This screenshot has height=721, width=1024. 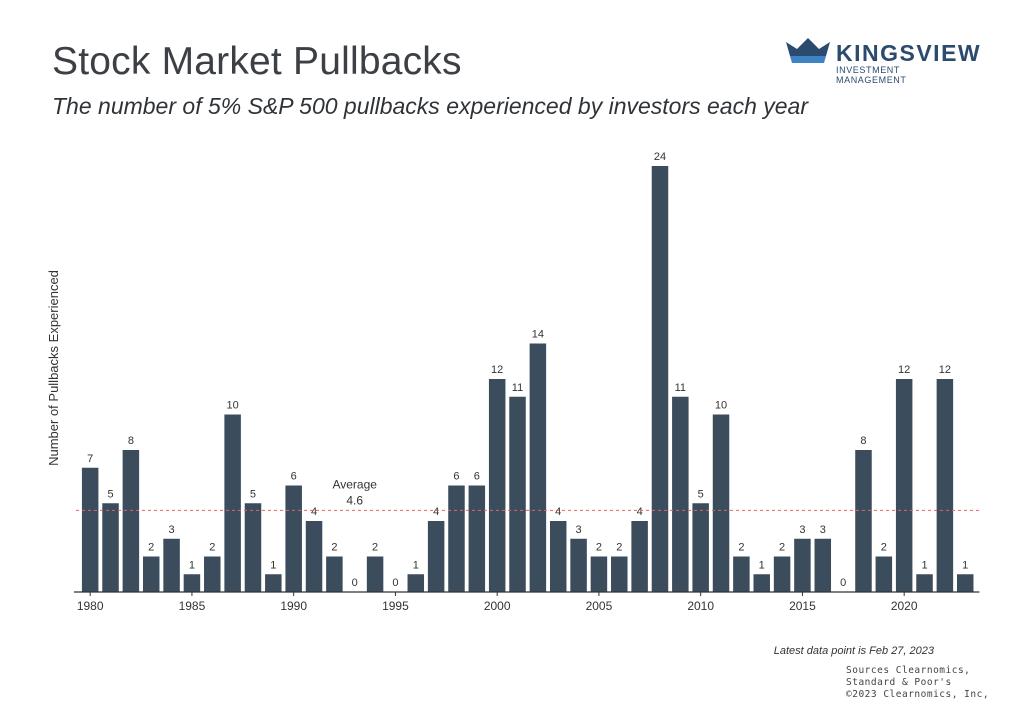 What do you see at coordinates (314, 556) in the screenshot?
I see `bar-1991` at bounding box center [314, 556].